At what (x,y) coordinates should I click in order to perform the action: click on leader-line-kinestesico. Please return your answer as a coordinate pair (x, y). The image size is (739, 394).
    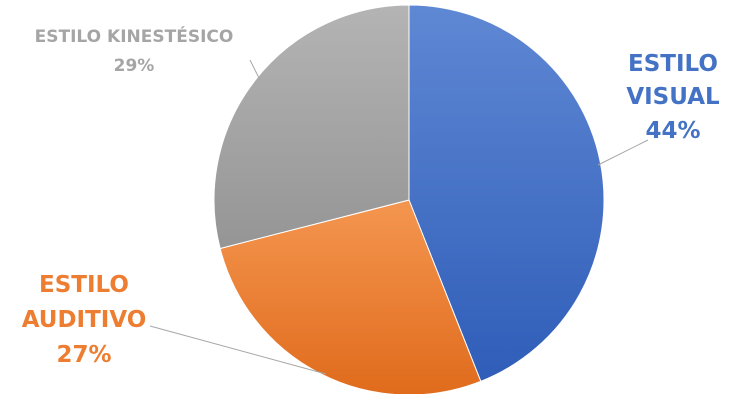
    Looking at the image, I should click on (255, 70).